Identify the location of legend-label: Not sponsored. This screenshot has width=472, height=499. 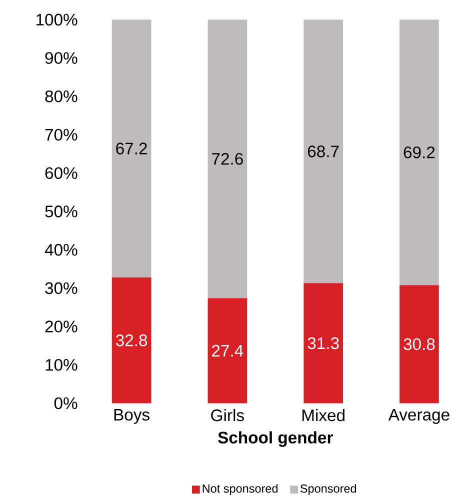
(240, 490).